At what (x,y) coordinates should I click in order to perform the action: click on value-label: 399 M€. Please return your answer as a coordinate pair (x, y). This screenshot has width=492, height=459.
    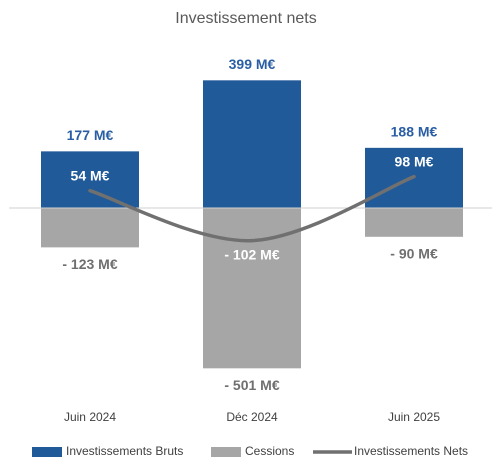
    Looking at the image, I should click on (252, 64).